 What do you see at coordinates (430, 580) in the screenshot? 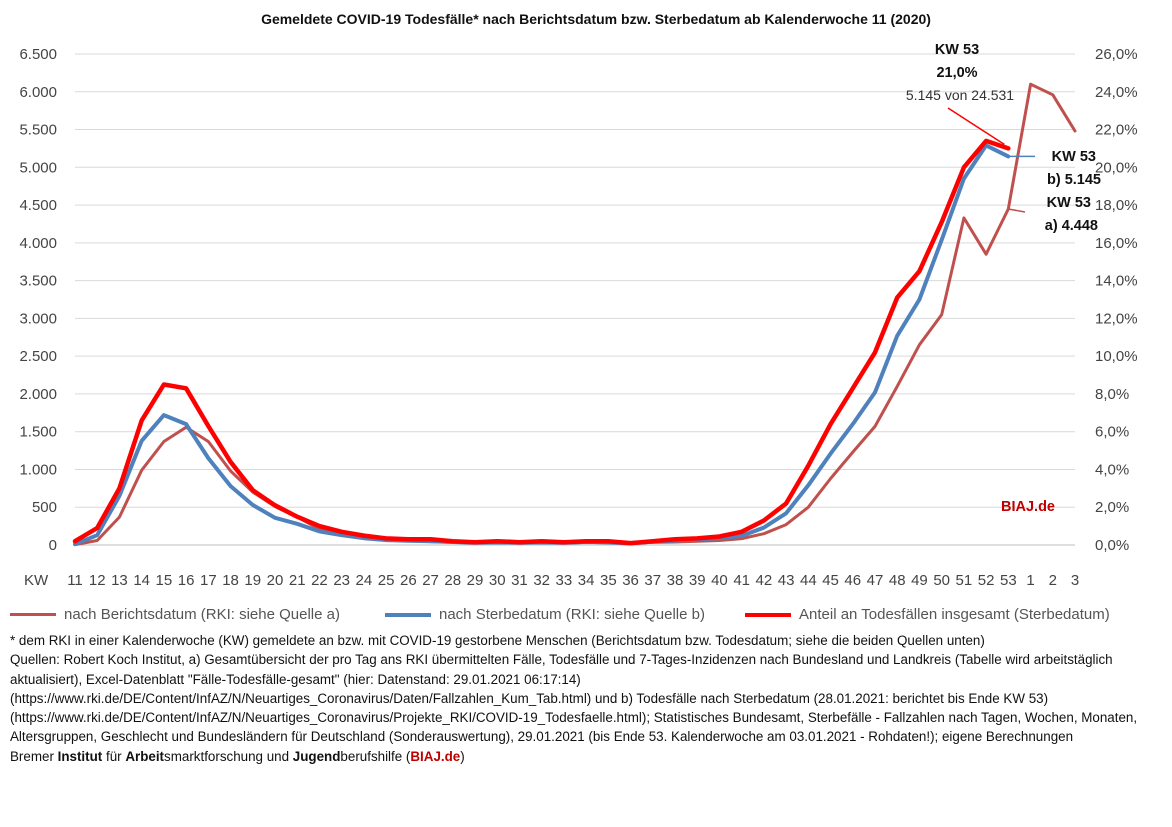
I see `x-tick-label: 27` at bounding box center [430, 580].